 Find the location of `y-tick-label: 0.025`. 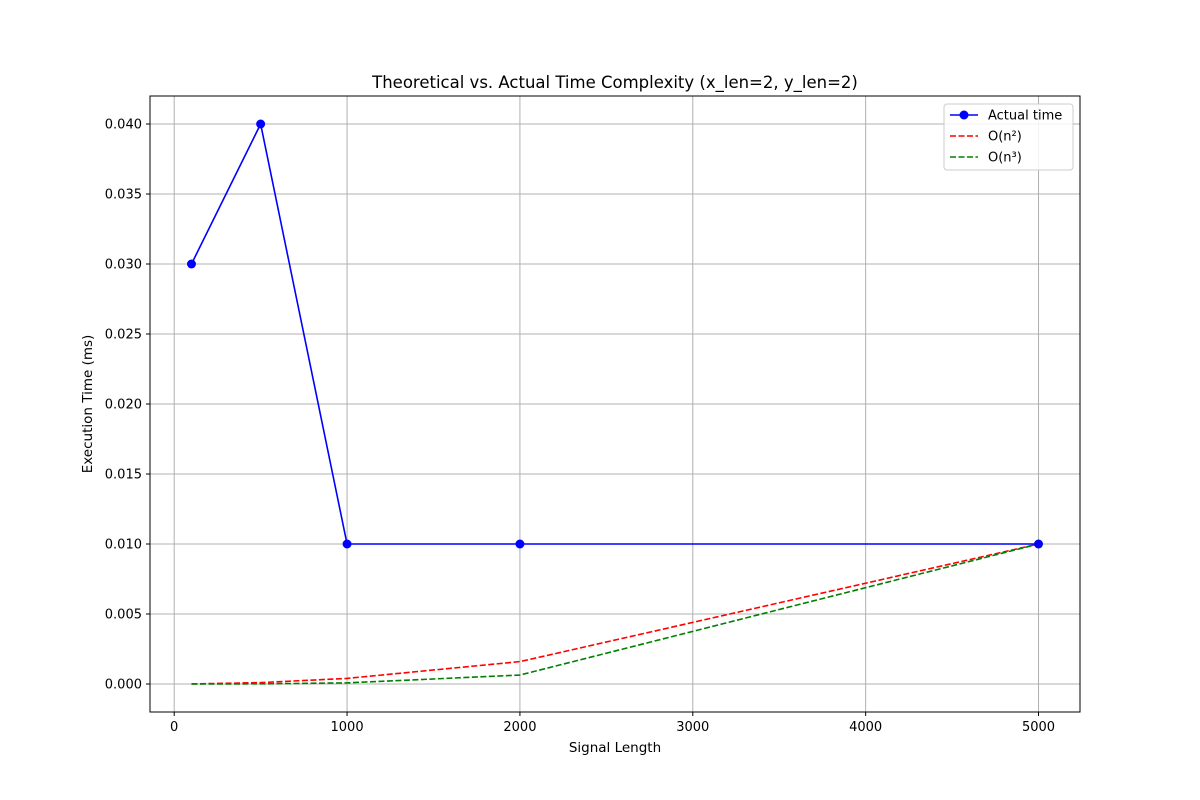

y-tick-label: 0.025 is located at coordinates (123, 335).